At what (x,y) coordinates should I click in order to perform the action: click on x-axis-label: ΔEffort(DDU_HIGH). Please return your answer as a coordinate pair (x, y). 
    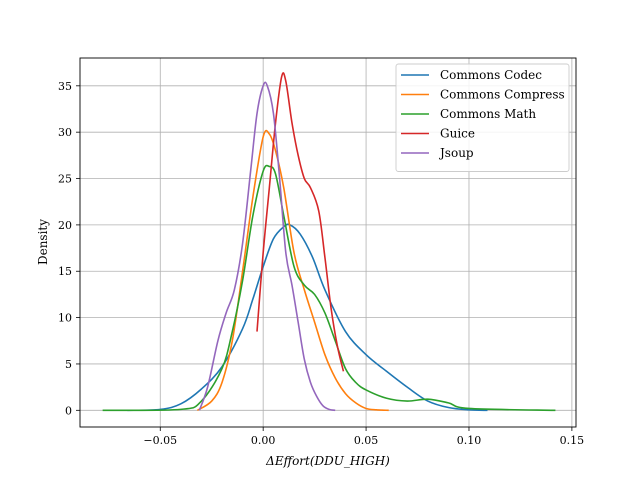
    Looking at the image, I should click on (327, 461).